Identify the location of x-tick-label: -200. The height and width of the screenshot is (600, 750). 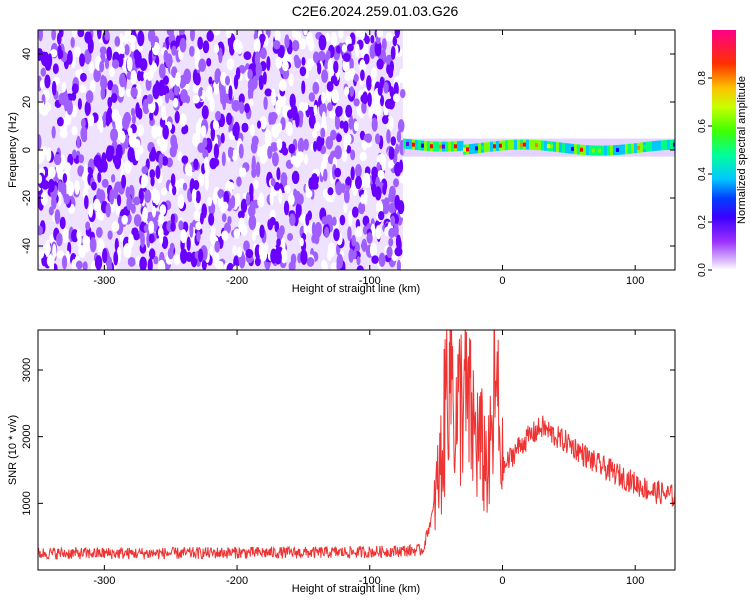
(237, 581).